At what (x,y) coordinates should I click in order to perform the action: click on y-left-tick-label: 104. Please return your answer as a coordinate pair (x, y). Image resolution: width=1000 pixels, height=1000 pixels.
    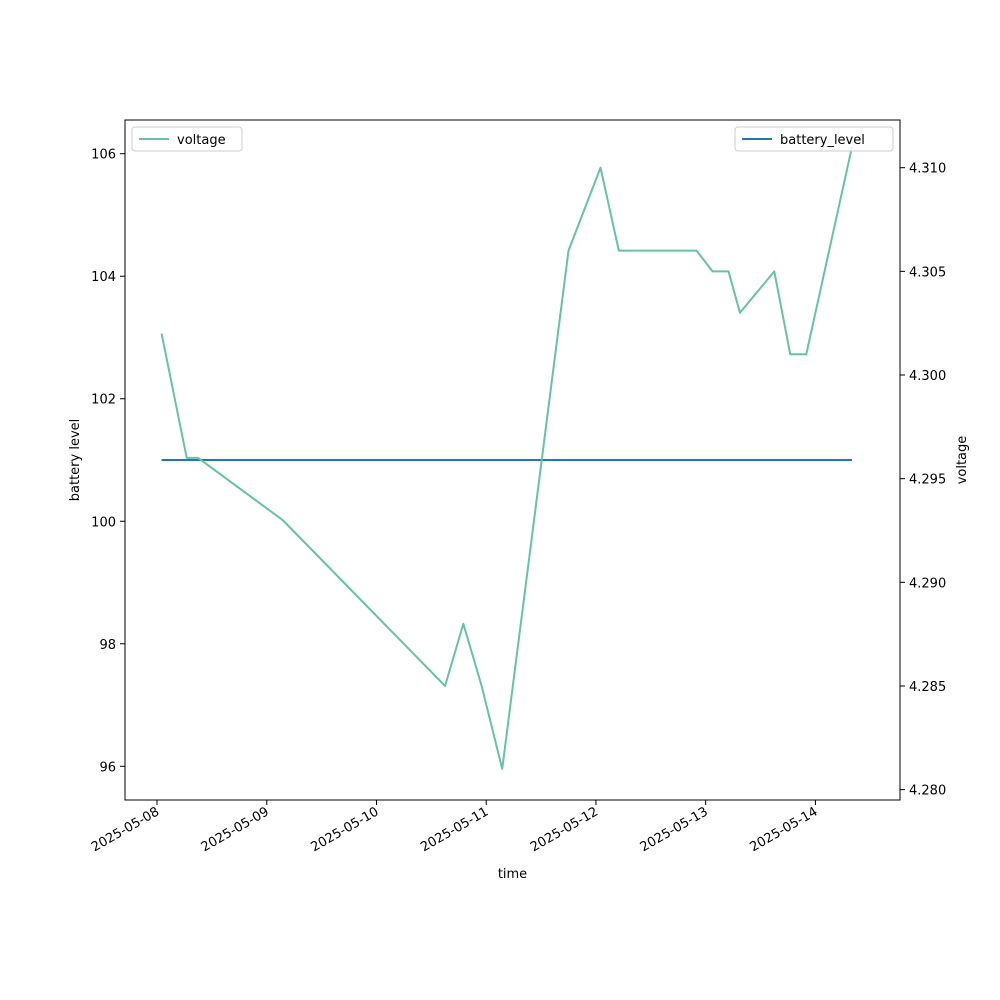
    Looking at the image, I should click on (103, 277).